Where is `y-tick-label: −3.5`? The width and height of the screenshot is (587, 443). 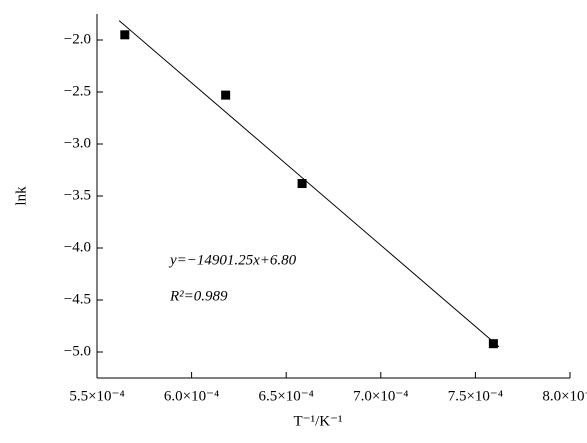
y-tick-label: −3.5 is located at coordinates (77, 195).